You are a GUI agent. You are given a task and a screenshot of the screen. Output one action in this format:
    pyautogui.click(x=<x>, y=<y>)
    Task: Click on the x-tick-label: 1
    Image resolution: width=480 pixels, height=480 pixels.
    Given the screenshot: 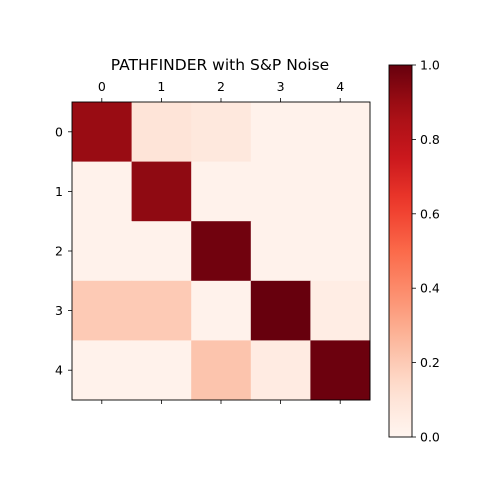 What is the action you would take?
    pyautogui.click(x=161, y=86)
    